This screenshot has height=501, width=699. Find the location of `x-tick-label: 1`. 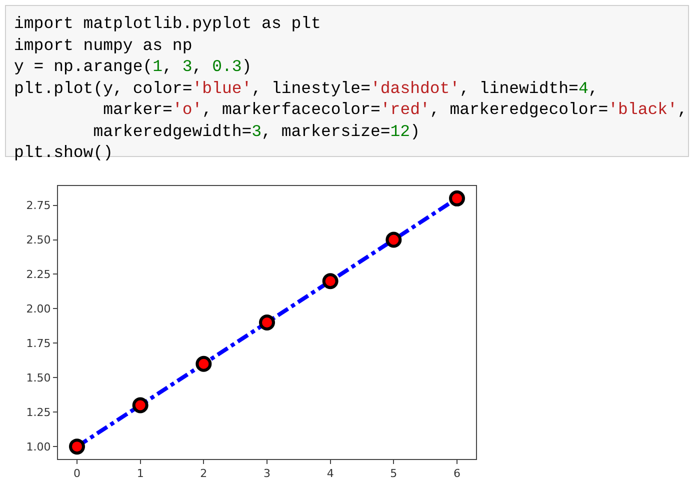

x-tick-label: 1 is located at coordinates (140, 473).